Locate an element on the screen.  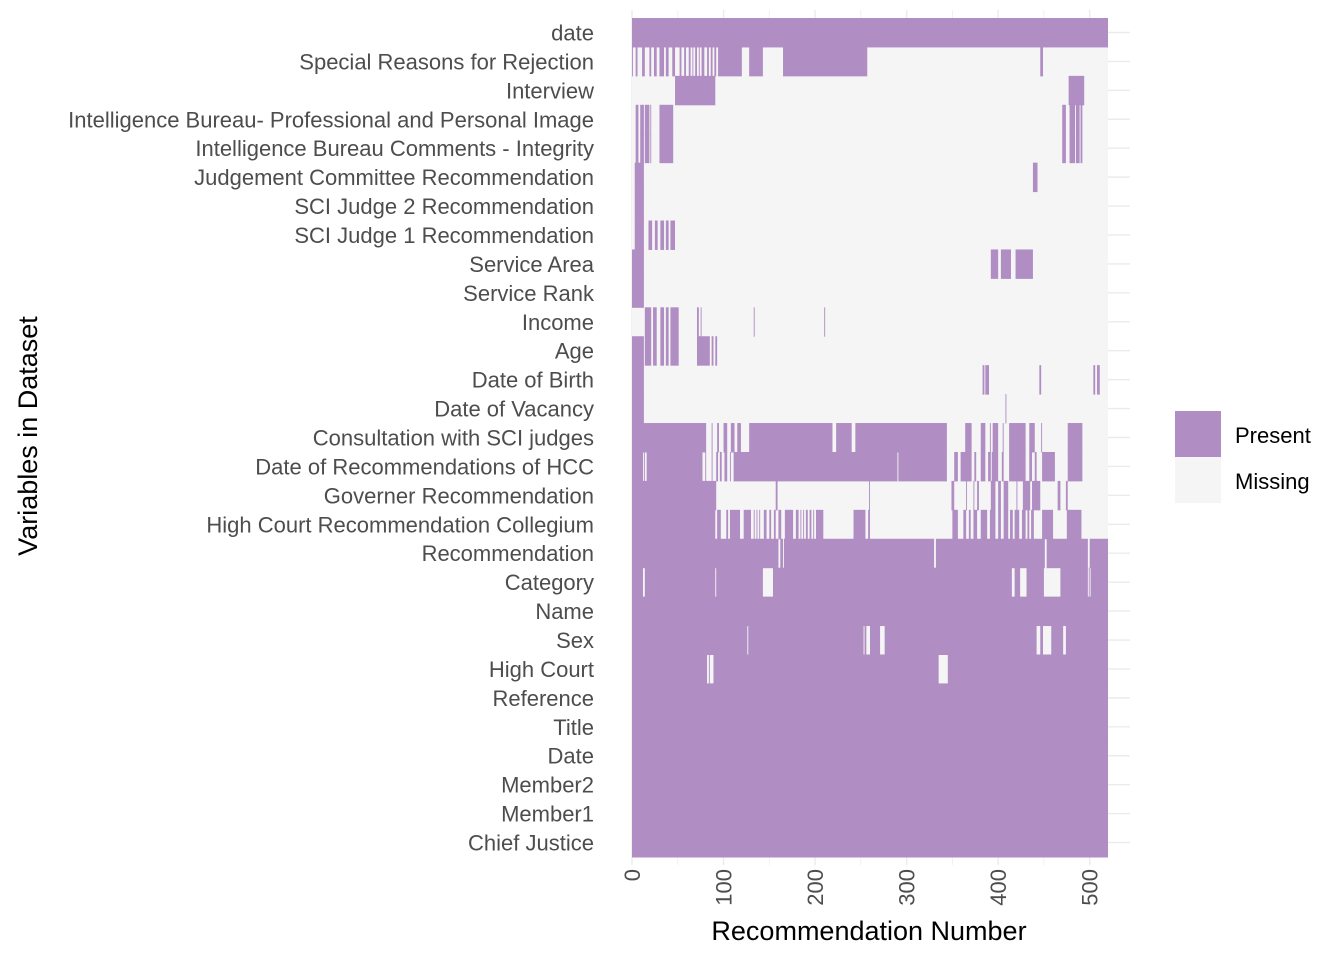
y-tick-label: Member1 is located at coordinates (547, 814).